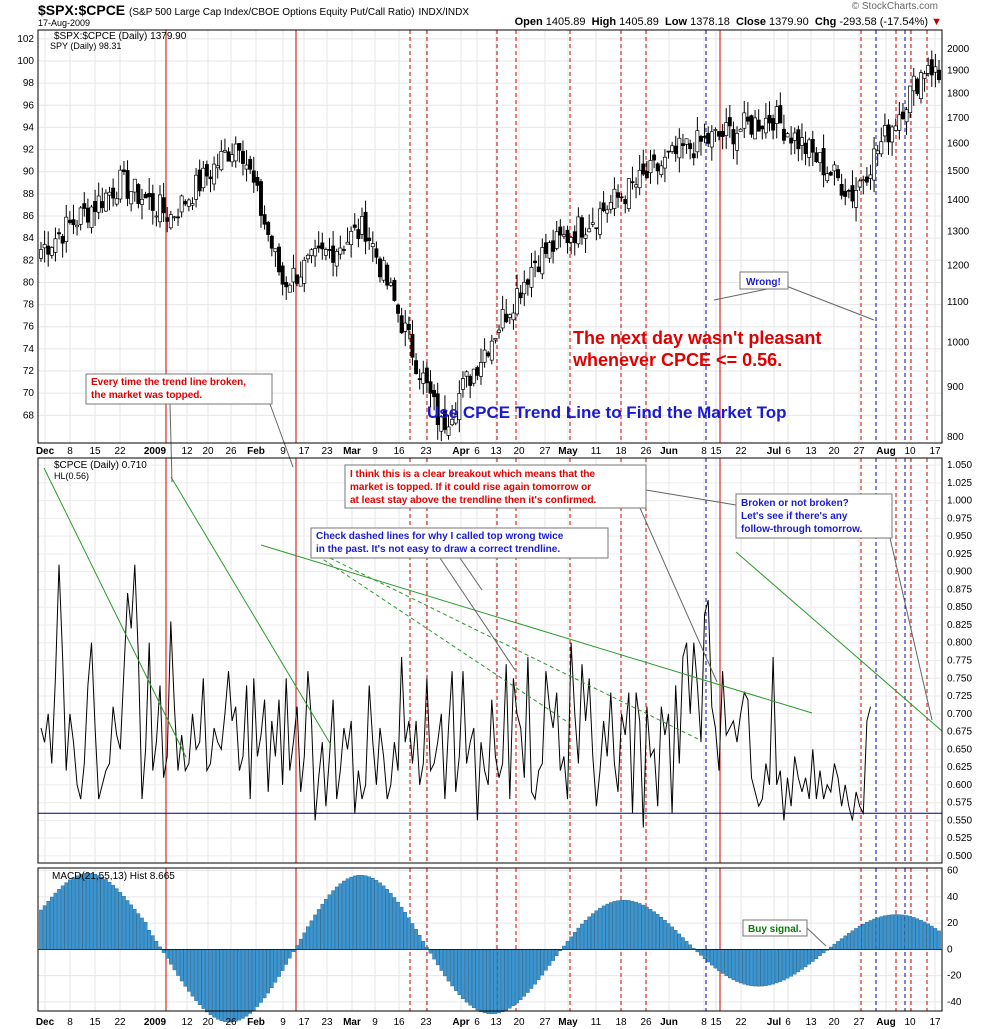  What do you see at coordinates (816, 937) in the screenshot?
I see `buy-signal-pointer` at bounding box center [816, 937].